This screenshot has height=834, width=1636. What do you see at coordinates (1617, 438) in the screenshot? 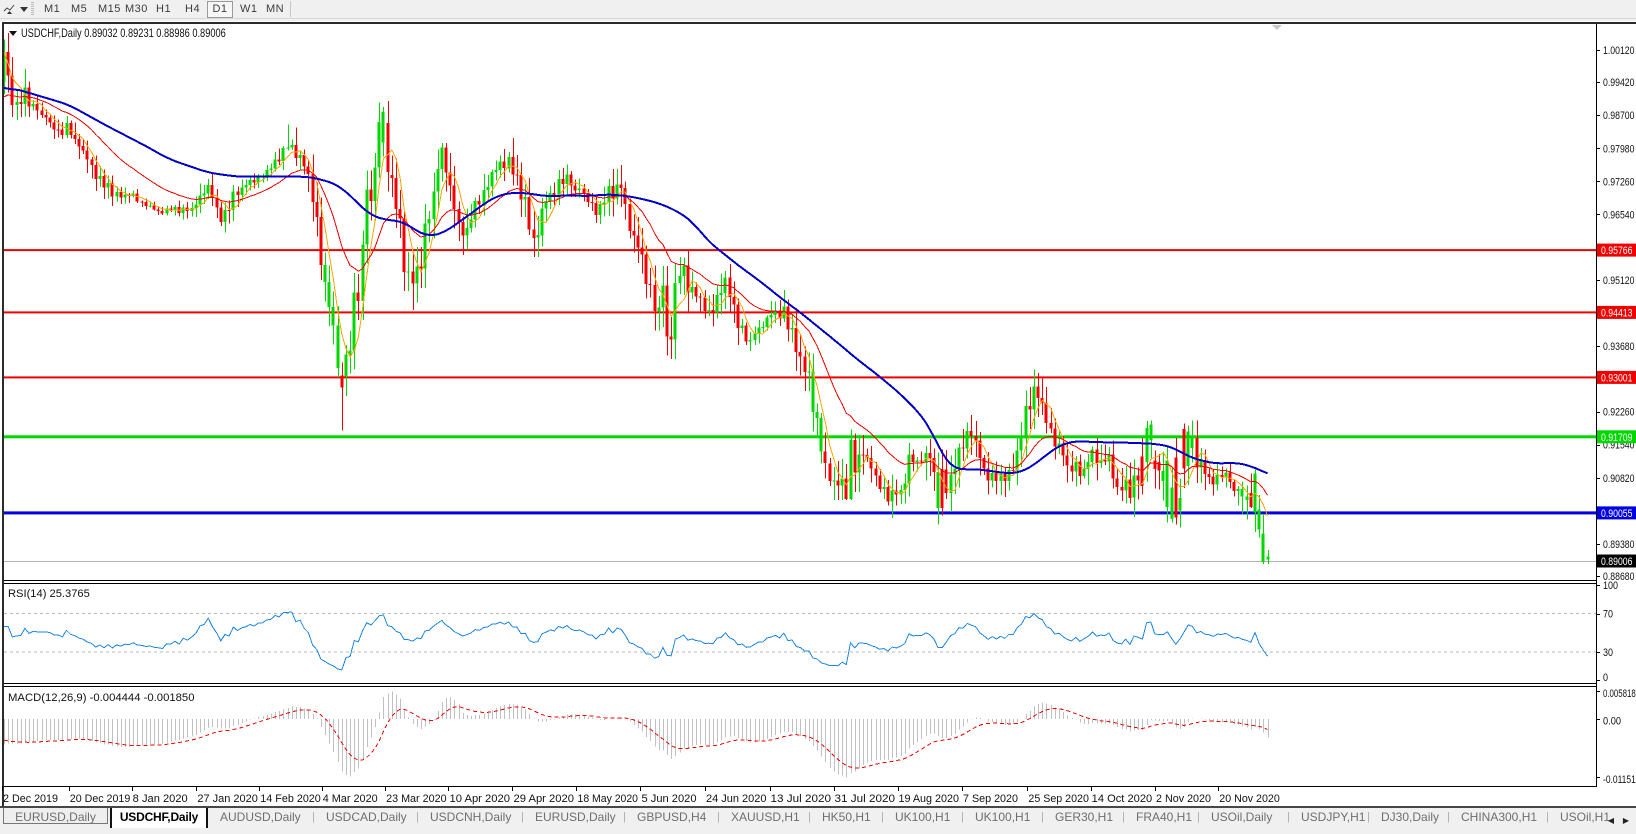
I see `svg-text: 0.91709` at bounding box center [1617, 438].